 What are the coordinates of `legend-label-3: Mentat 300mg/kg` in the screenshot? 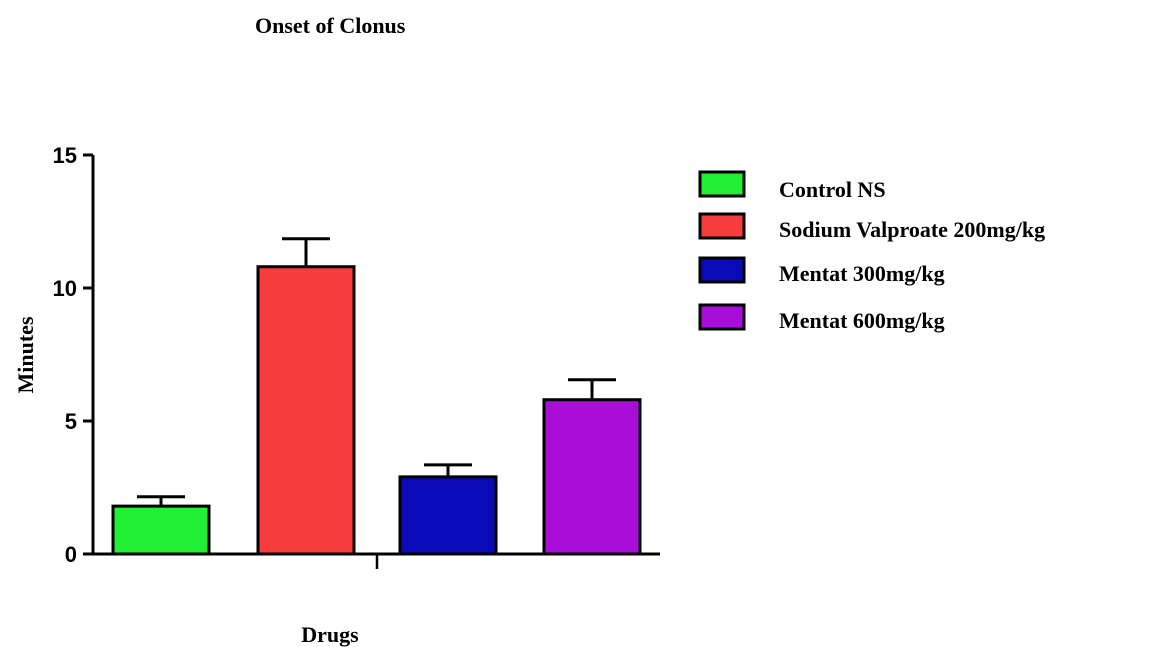 It's located at (862, 273).